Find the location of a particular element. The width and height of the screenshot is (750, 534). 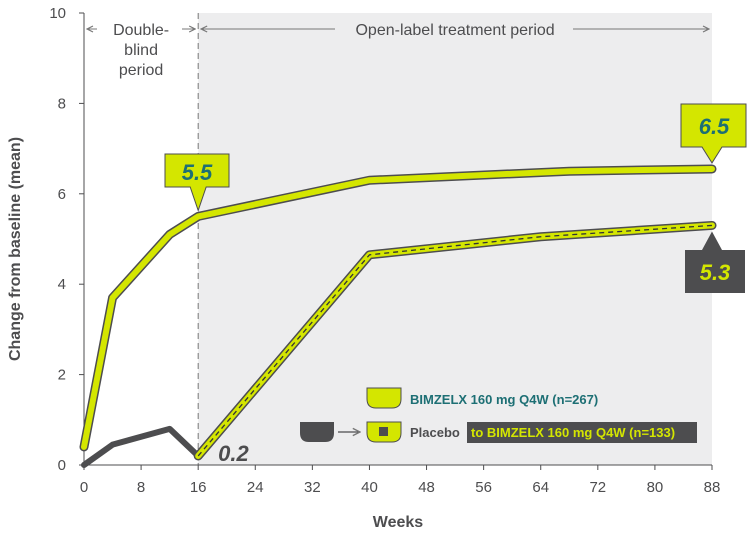

y-tick-label: 8 is located at coordinates (62, 103).